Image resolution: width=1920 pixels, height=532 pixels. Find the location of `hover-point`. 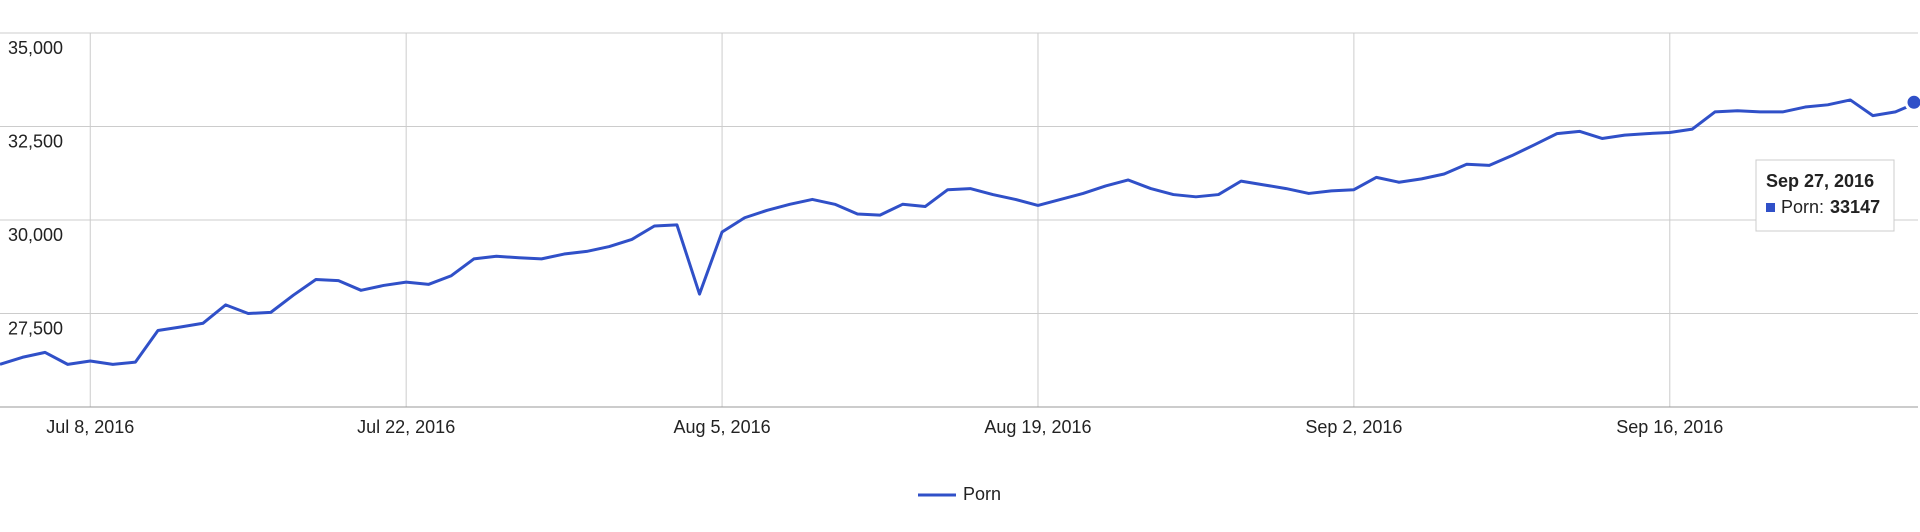

hover-point is located at coordinates (1912, 102).